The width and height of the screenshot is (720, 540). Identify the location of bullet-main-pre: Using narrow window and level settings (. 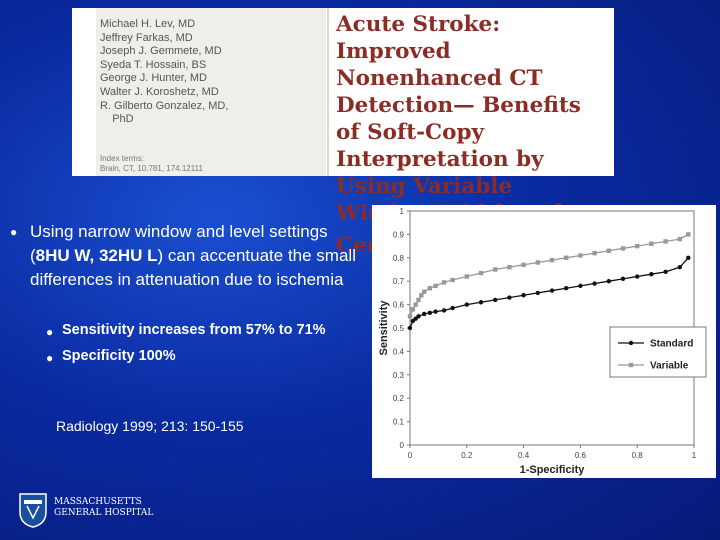
(179, 243).